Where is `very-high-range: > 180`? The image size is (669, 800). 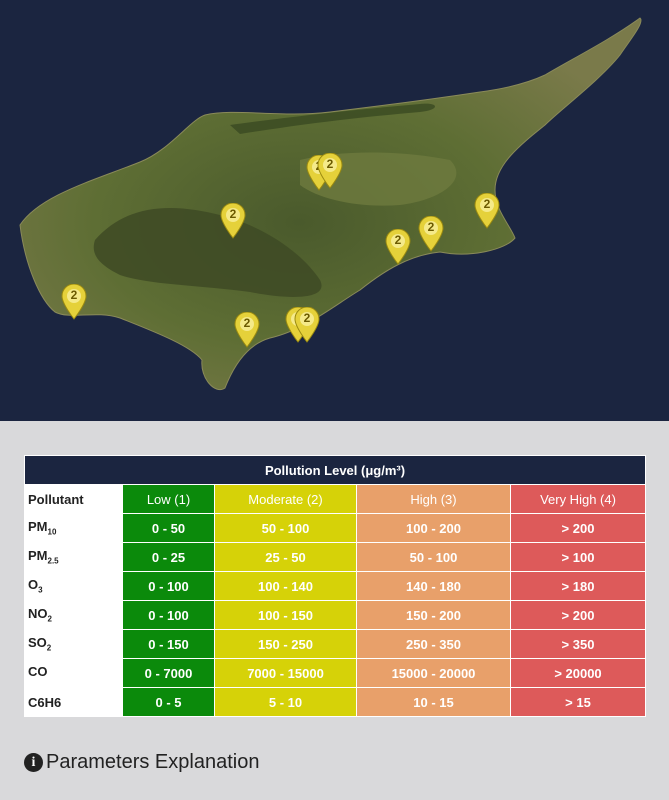
very-high-range: > 180 is located at coordinates (578, 586).